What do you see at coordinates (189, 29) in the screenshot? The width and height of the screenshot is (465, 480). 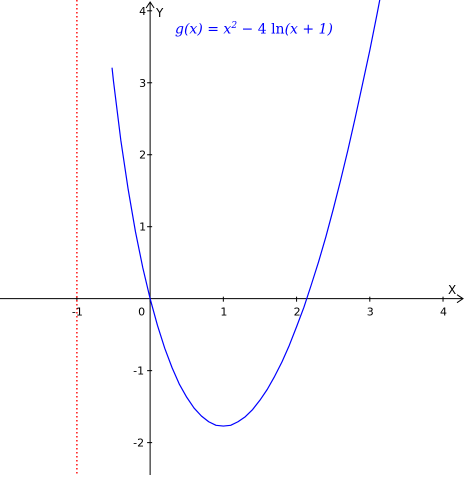 I see `function-name: g(x)` at bounding box center [189, 29].